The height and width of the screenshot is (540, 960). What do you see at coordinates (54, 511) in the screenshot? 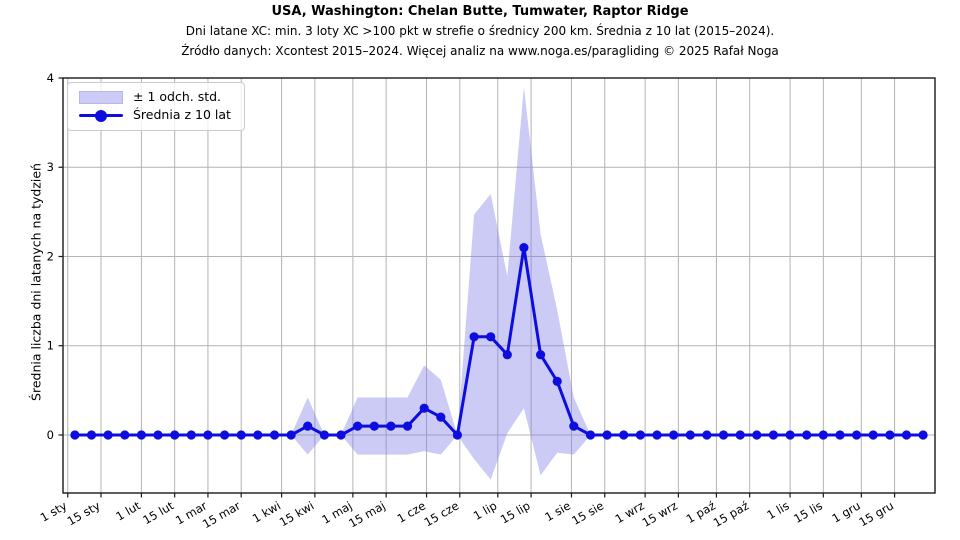
I see `x-tick-label: 1 sty` at bounding box center [54, 511].